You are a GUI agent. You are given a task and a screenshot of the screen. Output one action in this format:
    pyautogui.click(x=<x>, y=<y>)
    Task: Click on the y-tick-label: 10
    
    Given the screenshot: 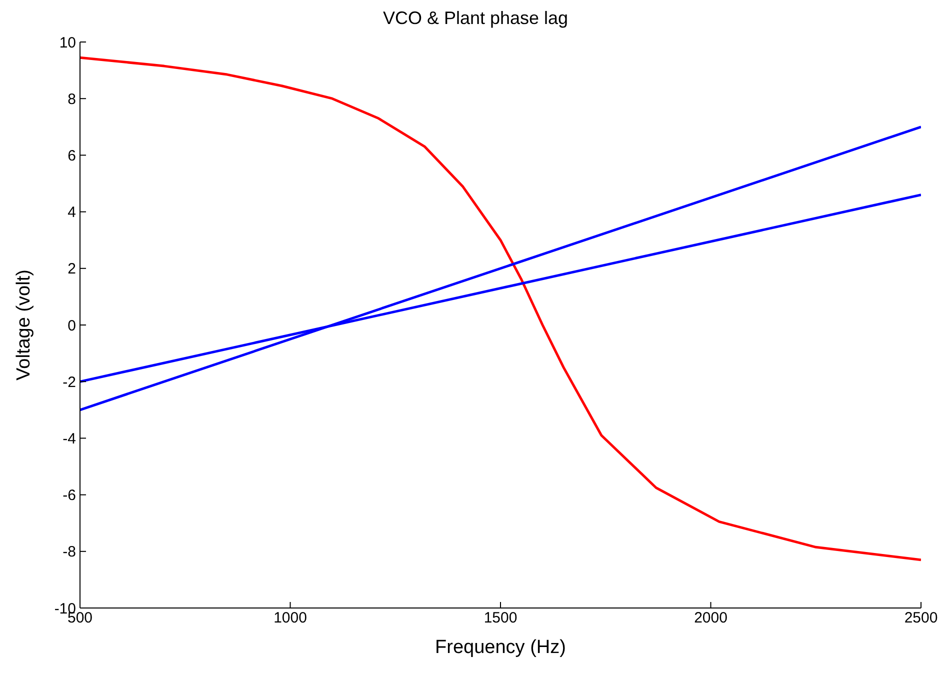 What is the action you would take?
    pyautogui.click(x=67, y=43)
    